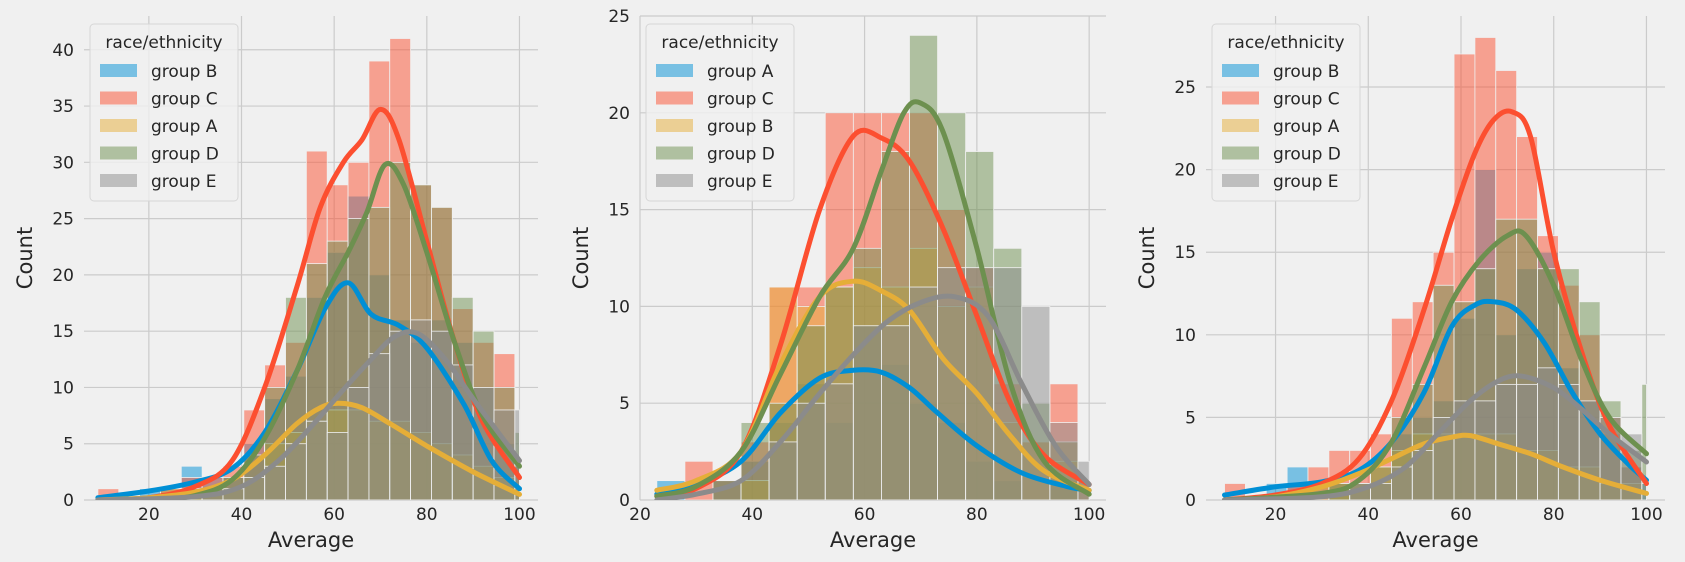 This screenshot has height=562, width=1685. What do you see at coordinates (63, 163) in the screenshot?
I see `y-tick-label: 30` at bounding box center [63, 163].